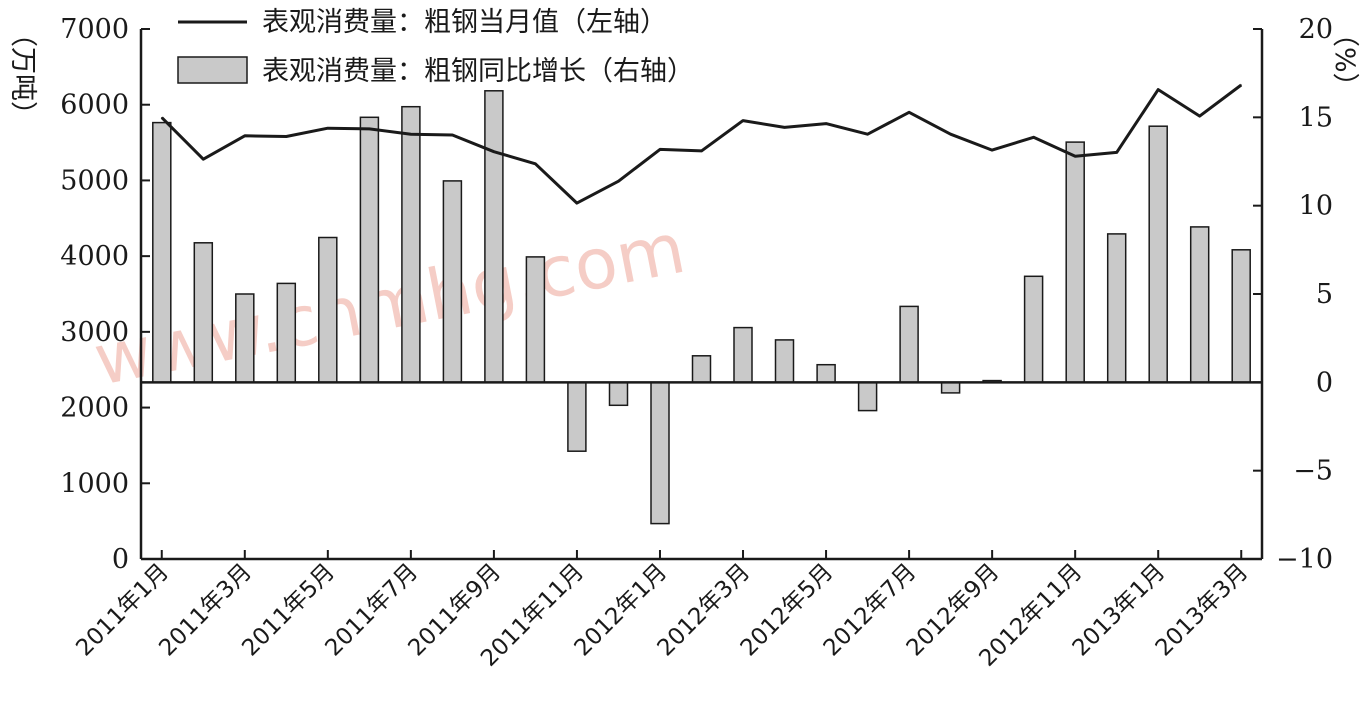 The image size is (1369, 703). I want to click on bar-2011年3月, so click(245, 338).